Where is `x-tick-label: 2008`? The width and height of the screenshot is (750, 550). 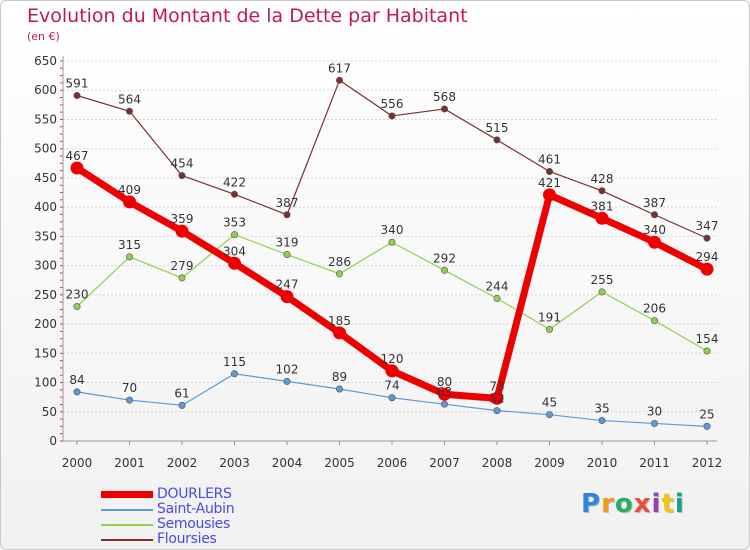 x-tick-label: 2008 is located at coordinates (497, 463).